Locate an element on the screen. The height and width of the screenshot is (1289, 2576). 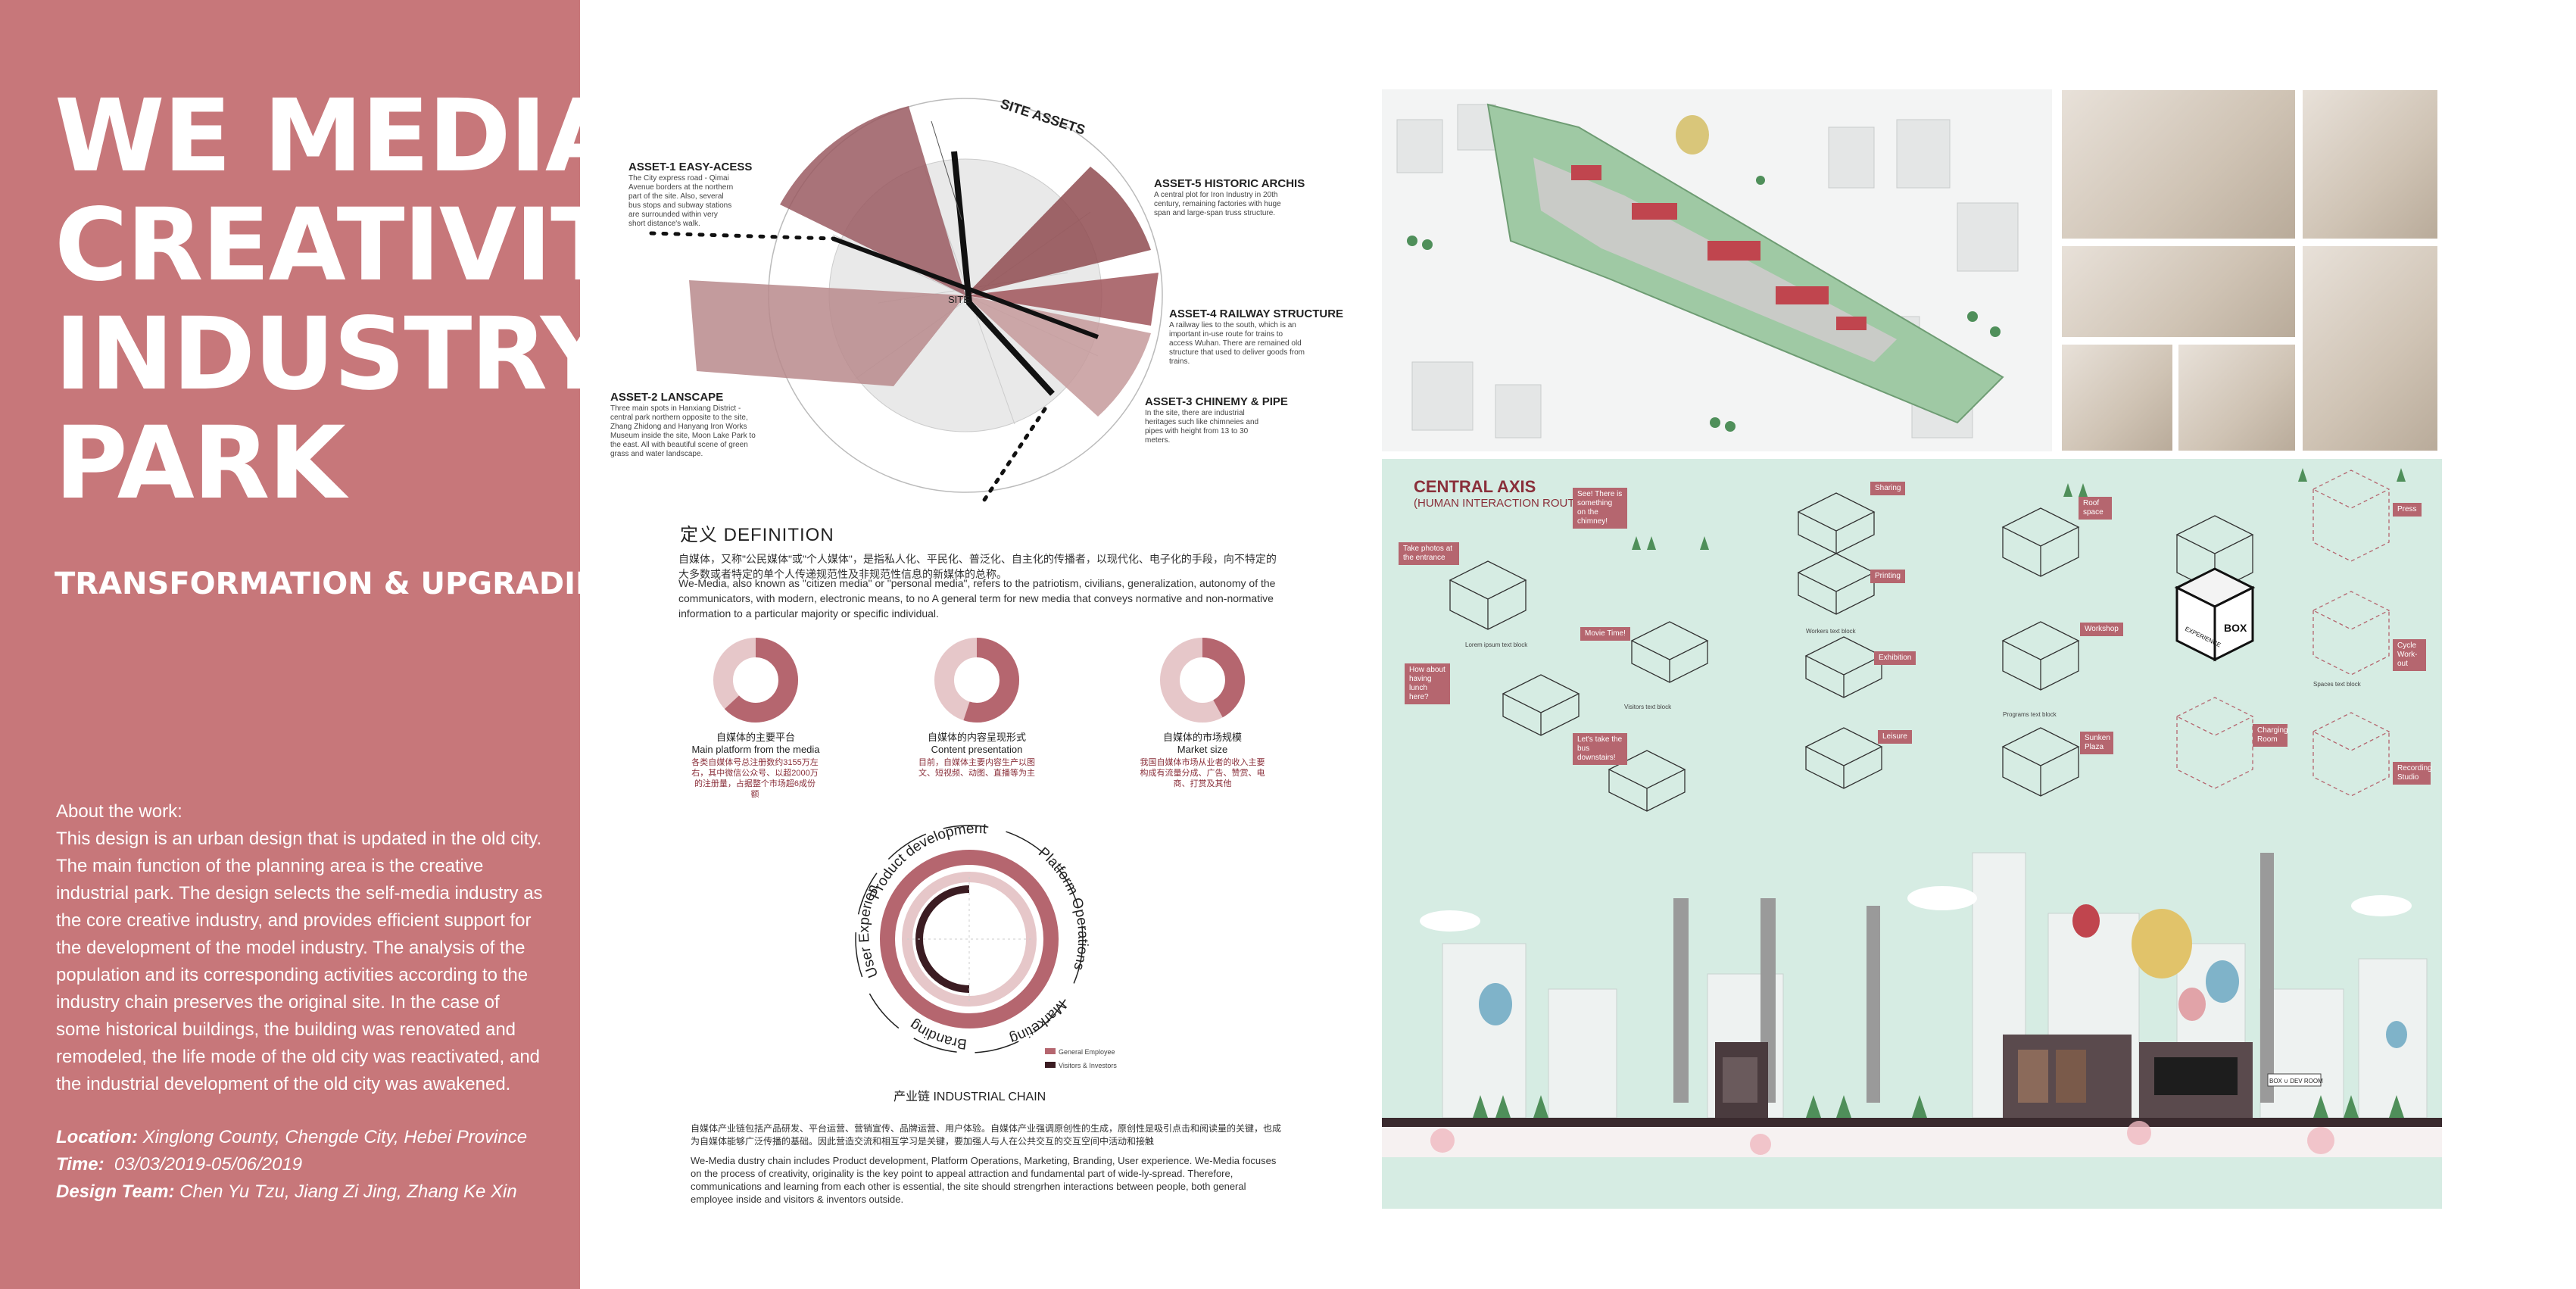
tag-movie: Movie Time! is located at coordinates (1605, 634).